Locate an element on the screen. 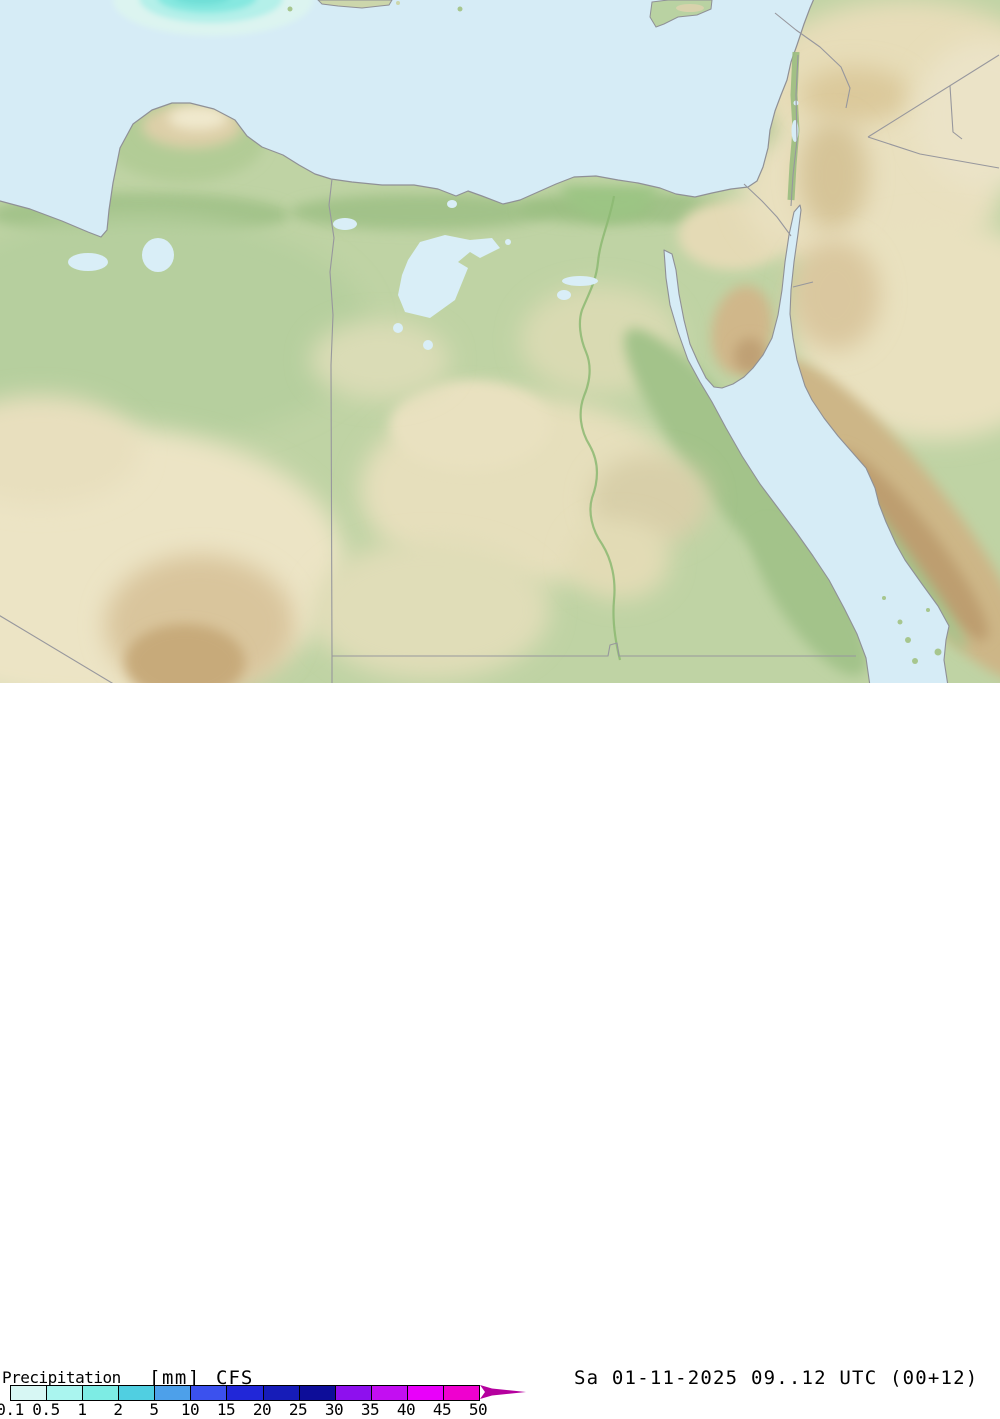 Image resolution: width=1000 pixels, height=1419 pixels. depression-lakes is located at coordinates (333, 275).